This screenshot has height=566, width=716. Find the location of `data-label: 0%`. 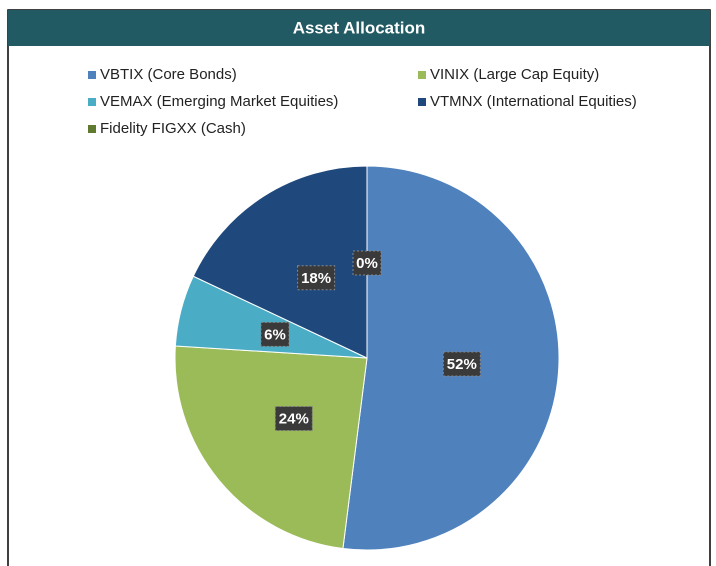

data-label: 0% is located at coordinates (367, 263).